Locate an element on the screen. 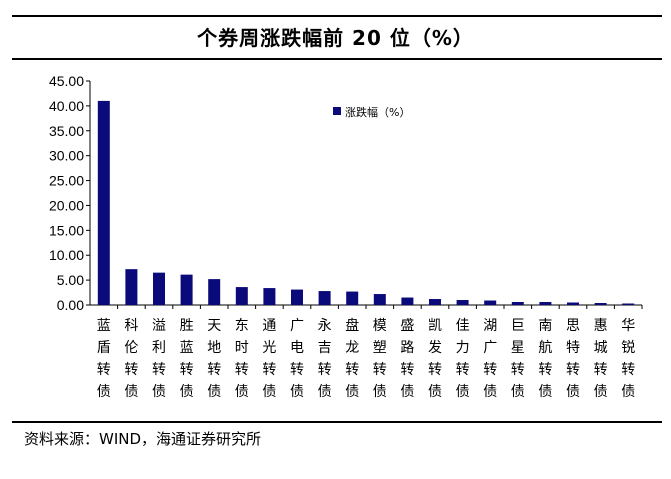 The width and height of the screenshot is (671, 479). y-tick-label: 5.00 is located at coordinates (70, 280).